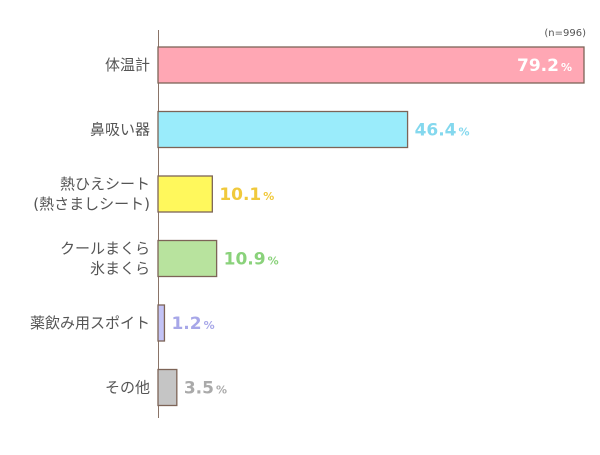 The width and height of the screenshot is (600, 455). Describe the element at coordinates (127, 388) in the screenshot. I see `category-label: その他` at that location.